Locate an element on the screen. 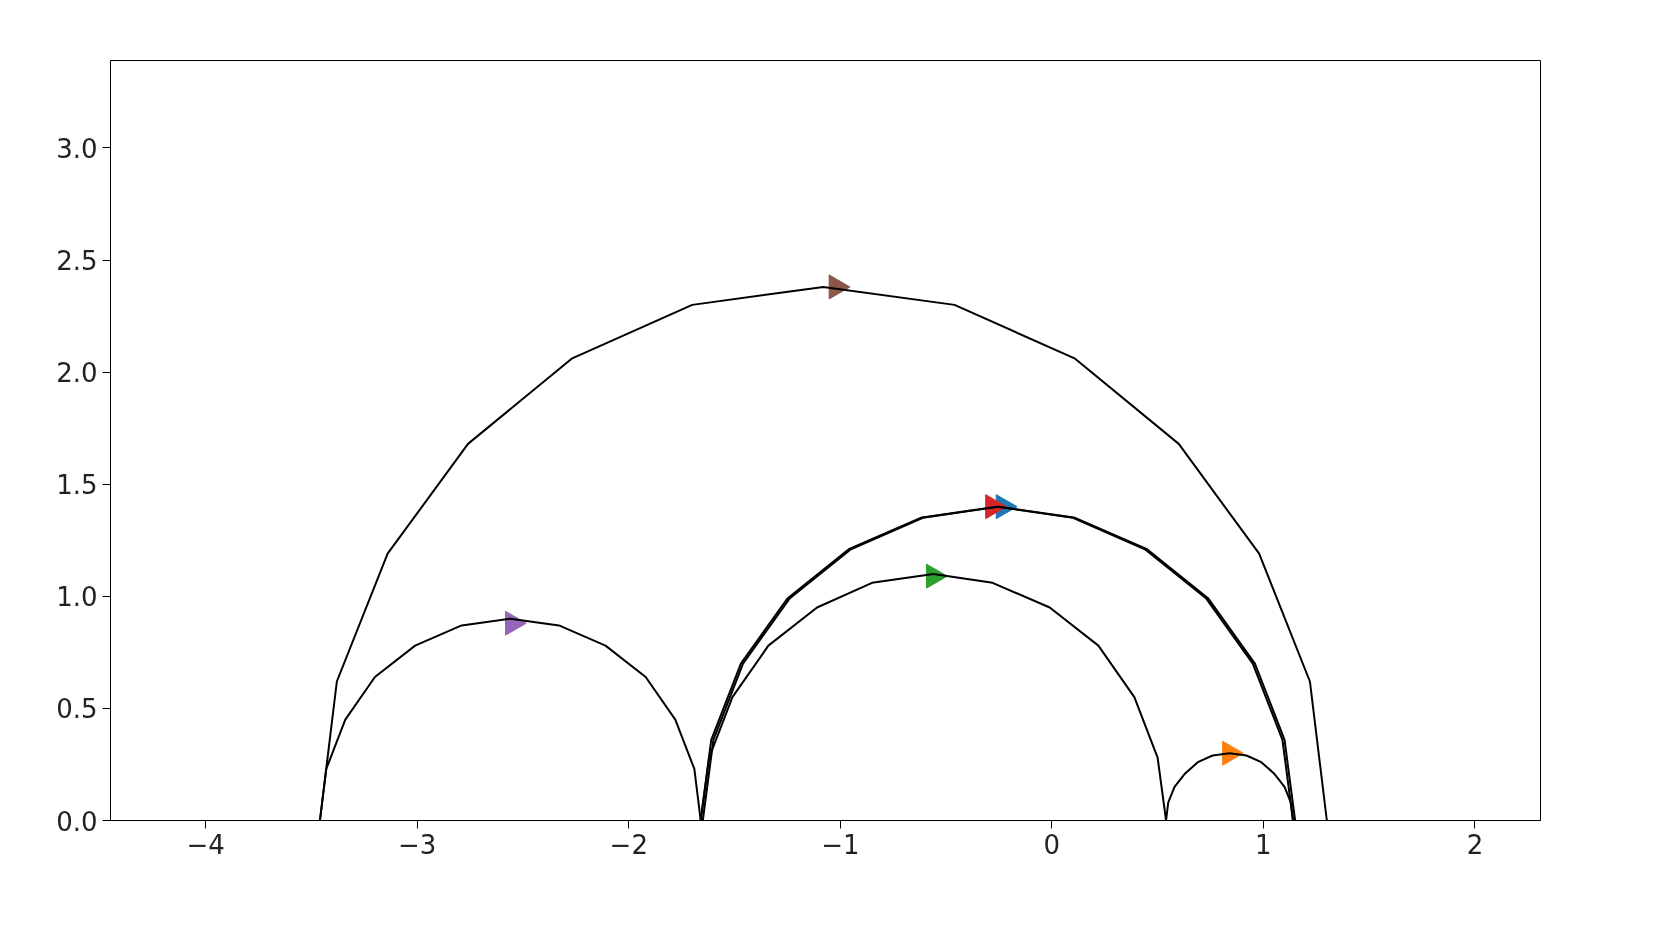 The height and width of the screenshot is (946, 1668). x-tick-label: 1 is located at coordinates (1263, 844).